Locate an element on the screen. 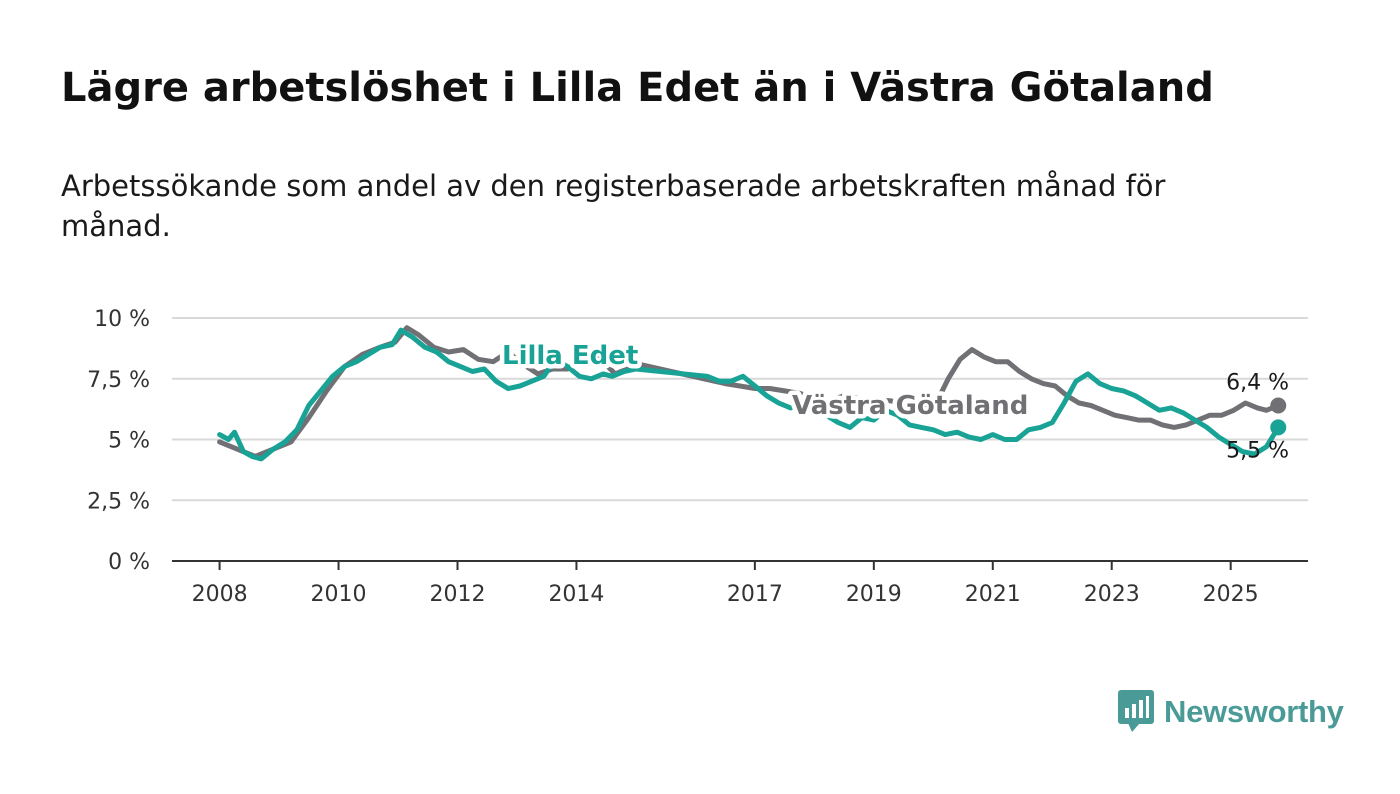 Image resolution: width=1400 pixels, height=794 pixels. series-label-halo: Lilla Edet is located at coordinates (570, 356).